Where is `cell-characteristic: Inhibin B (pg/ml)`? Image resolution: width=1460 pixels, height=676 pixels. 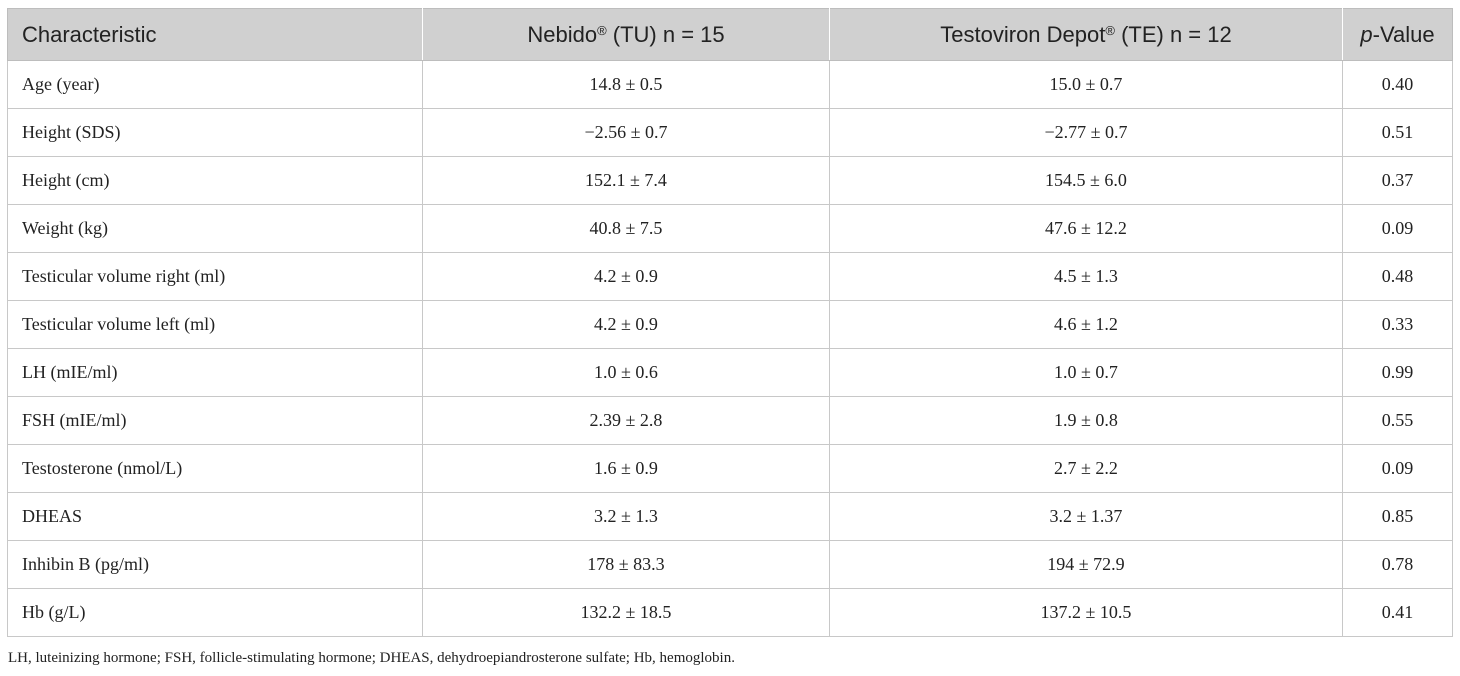 cell-characteristic: Inhibin B (pg/ml) is located at coordinates (215, 564).